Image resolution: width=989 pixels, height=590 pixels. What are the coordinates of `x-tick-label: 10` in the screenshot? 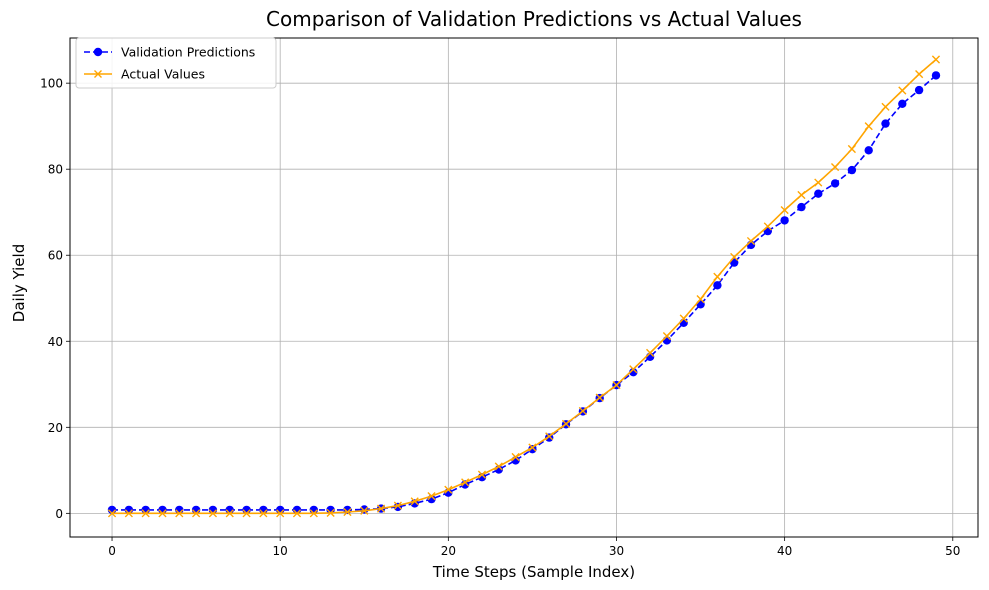 It's located at (280, 551).